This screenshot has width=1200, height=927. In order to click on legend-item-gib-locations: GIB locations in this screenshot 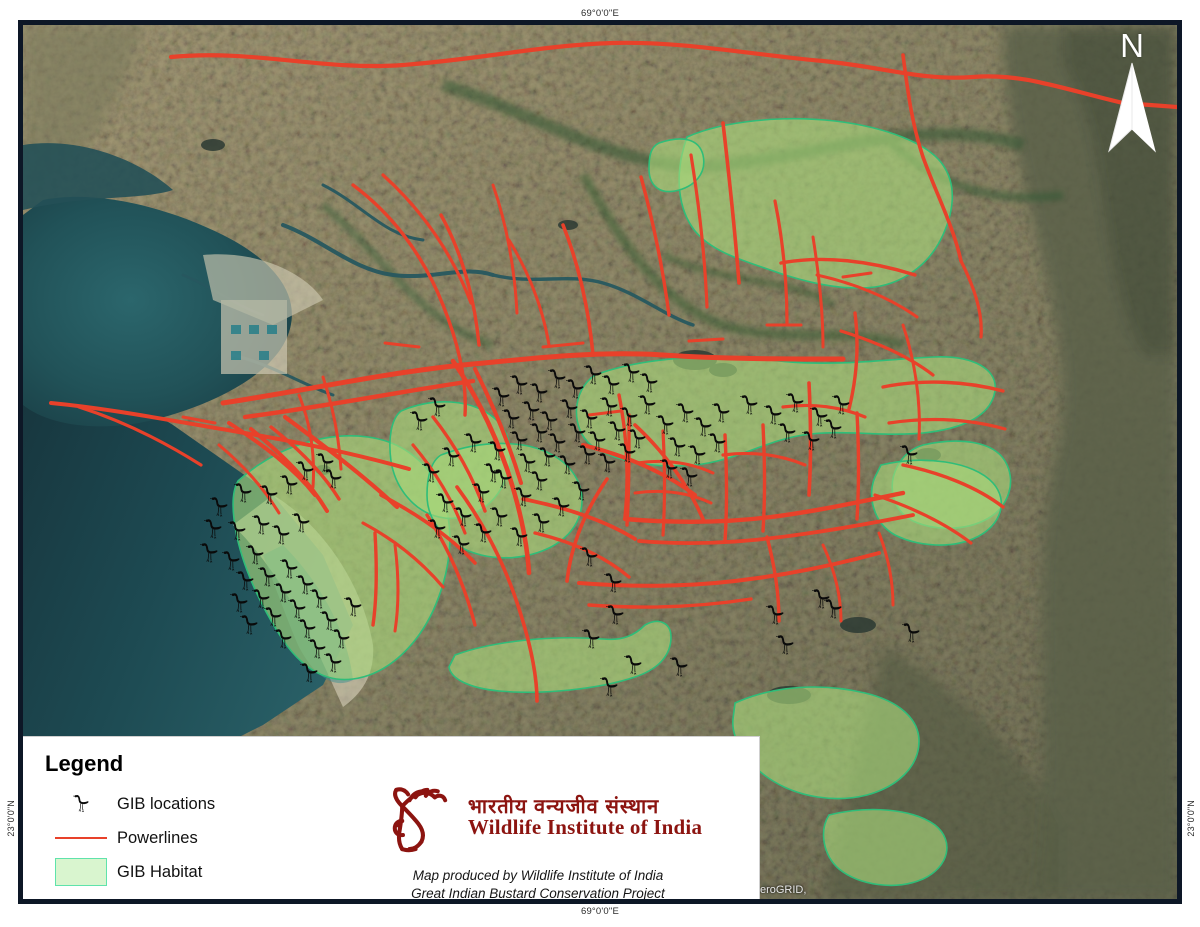, I will do `click(184, 804)`.